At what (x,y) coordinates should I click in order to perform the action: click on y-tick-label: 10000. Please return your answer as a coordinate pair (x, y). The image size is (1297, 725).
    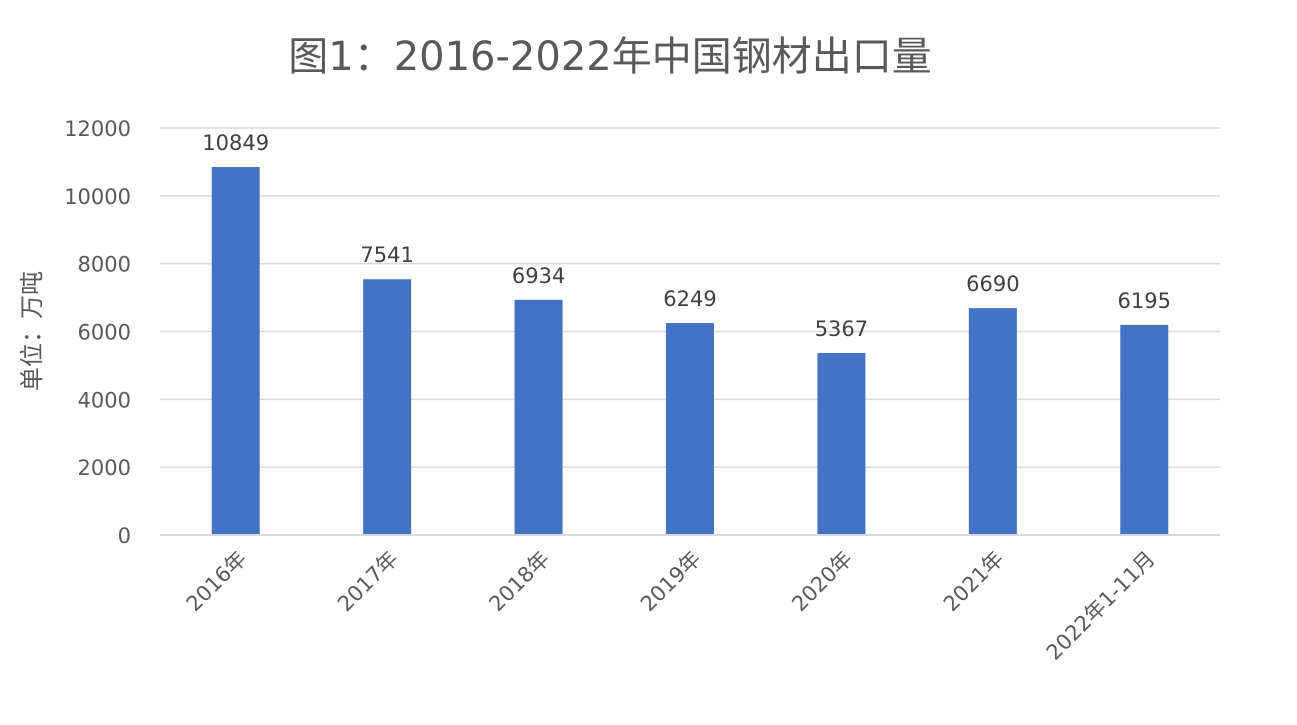
    Looking at the image, I should click on (97, 197).